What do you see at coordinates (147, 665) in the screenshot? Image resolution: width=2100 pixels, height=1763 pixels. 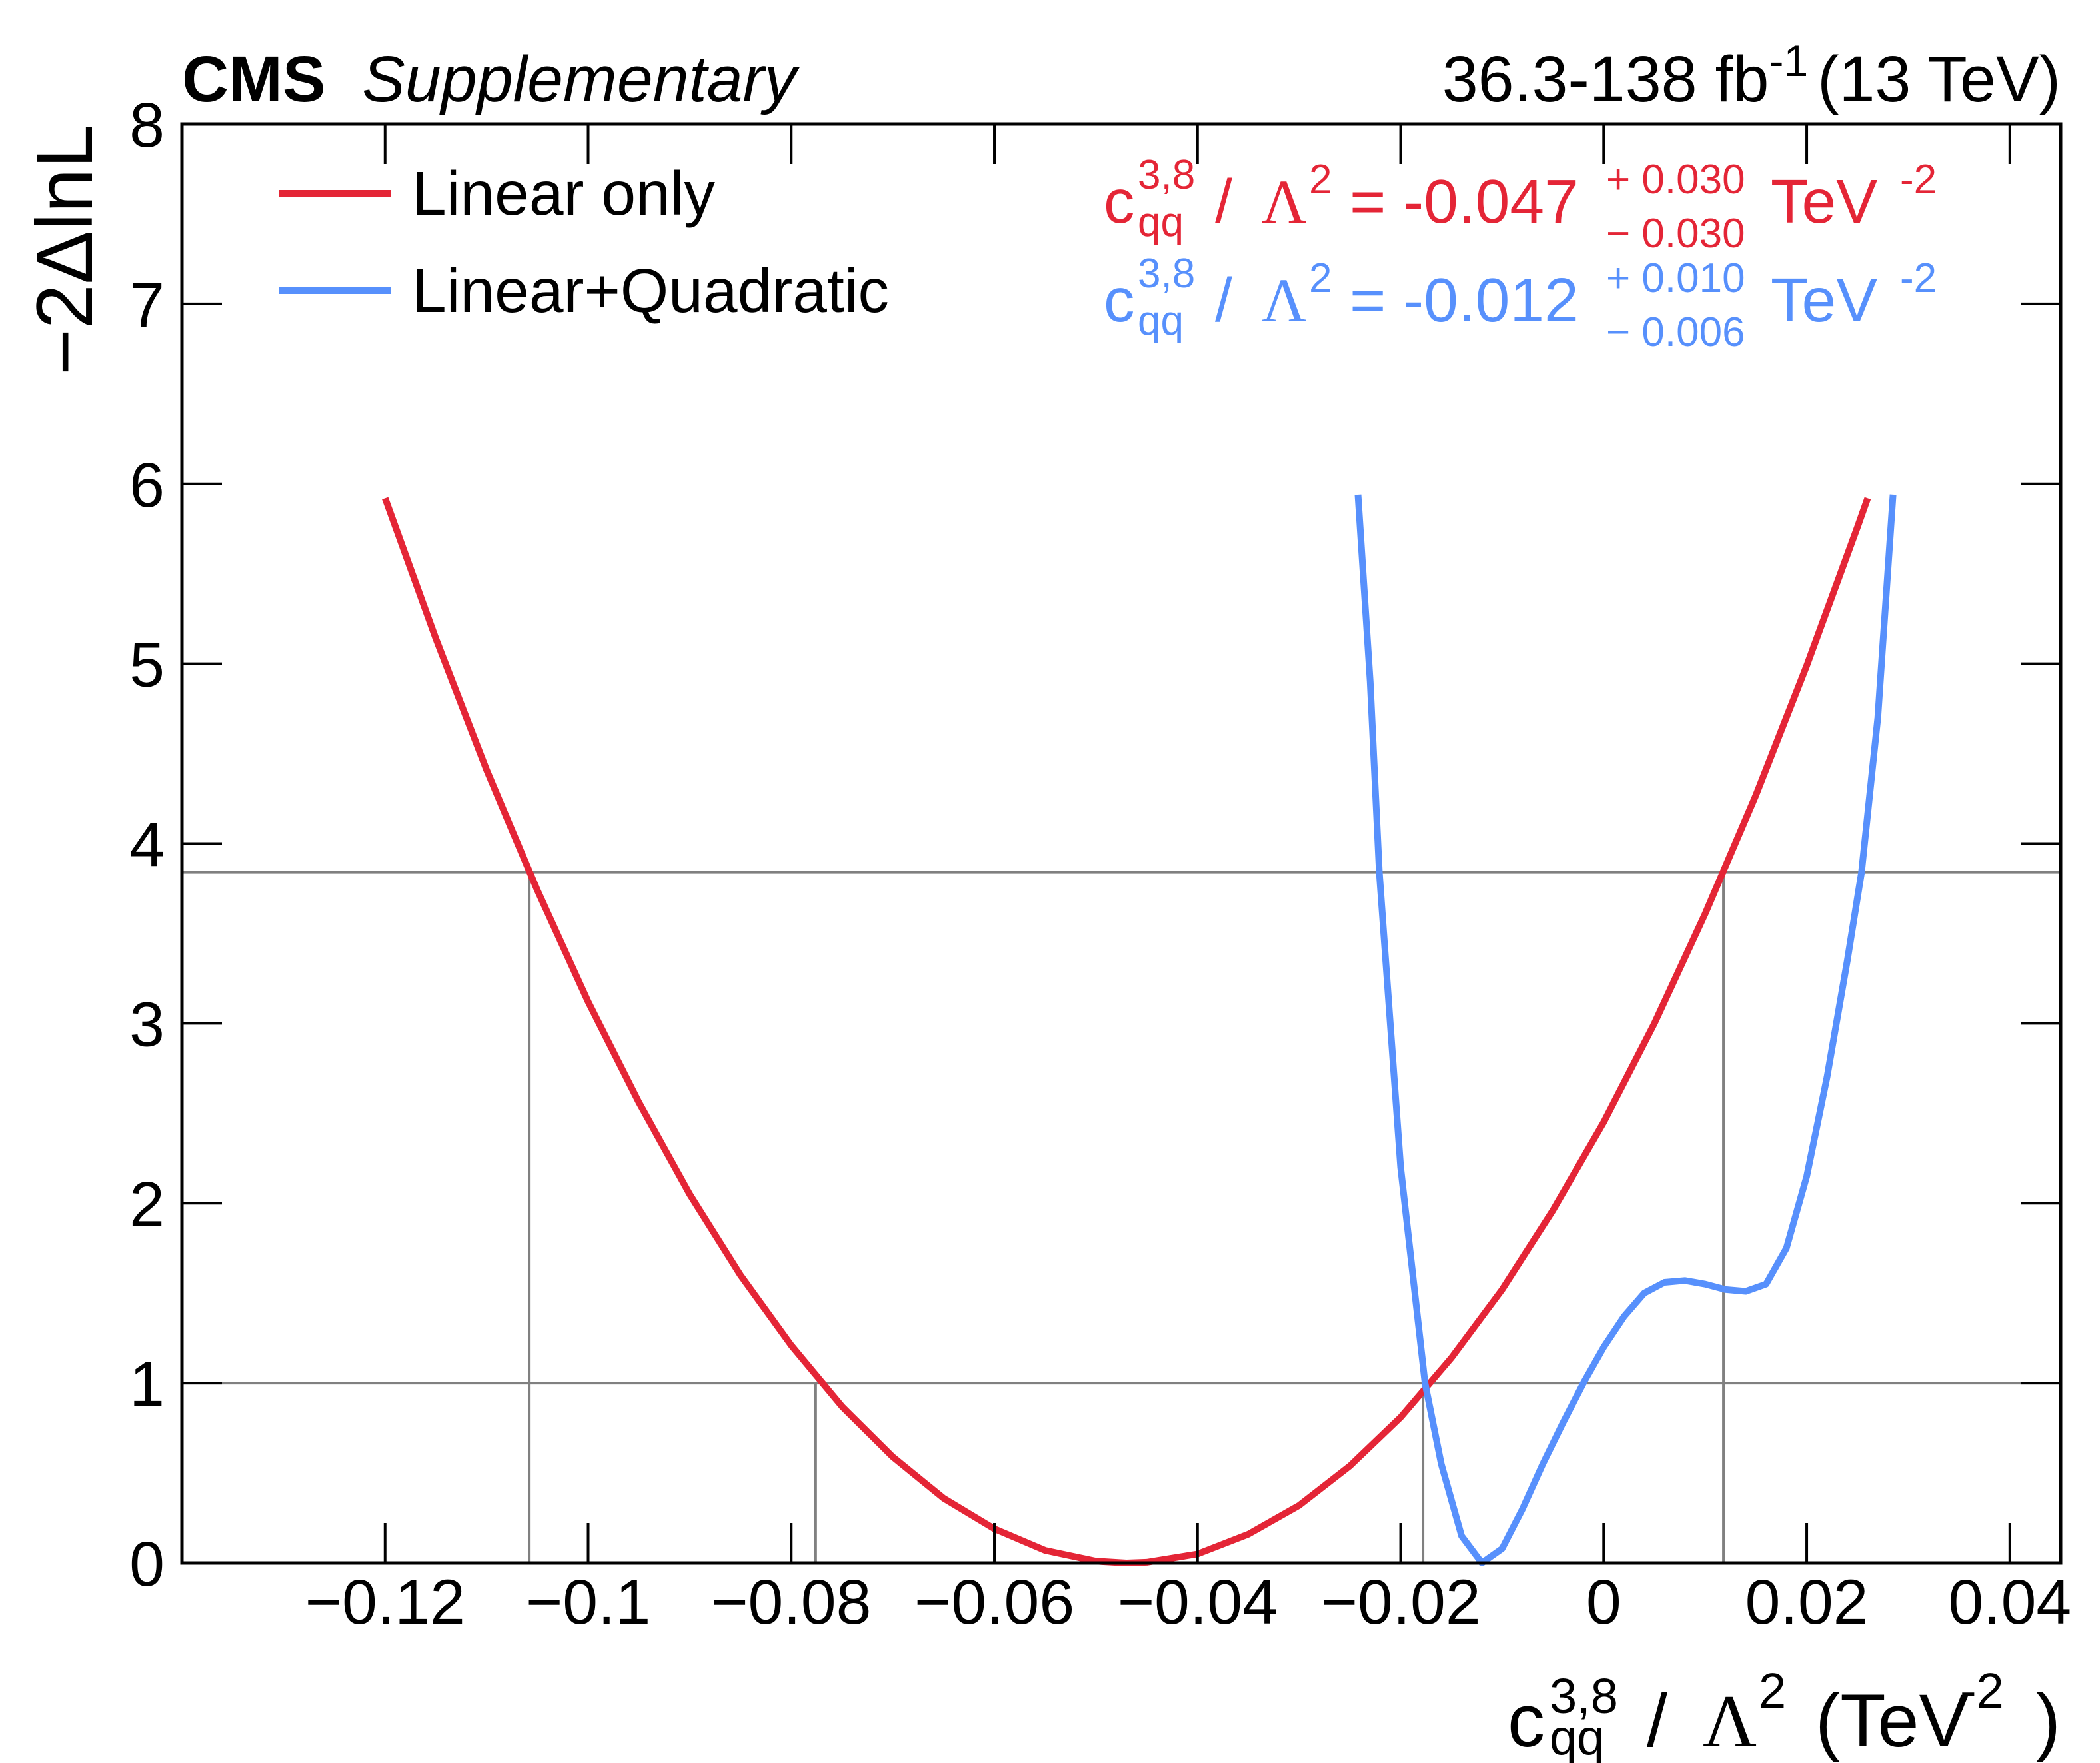 I see `y-tick-label: 5` at bounding box center [147, 665].